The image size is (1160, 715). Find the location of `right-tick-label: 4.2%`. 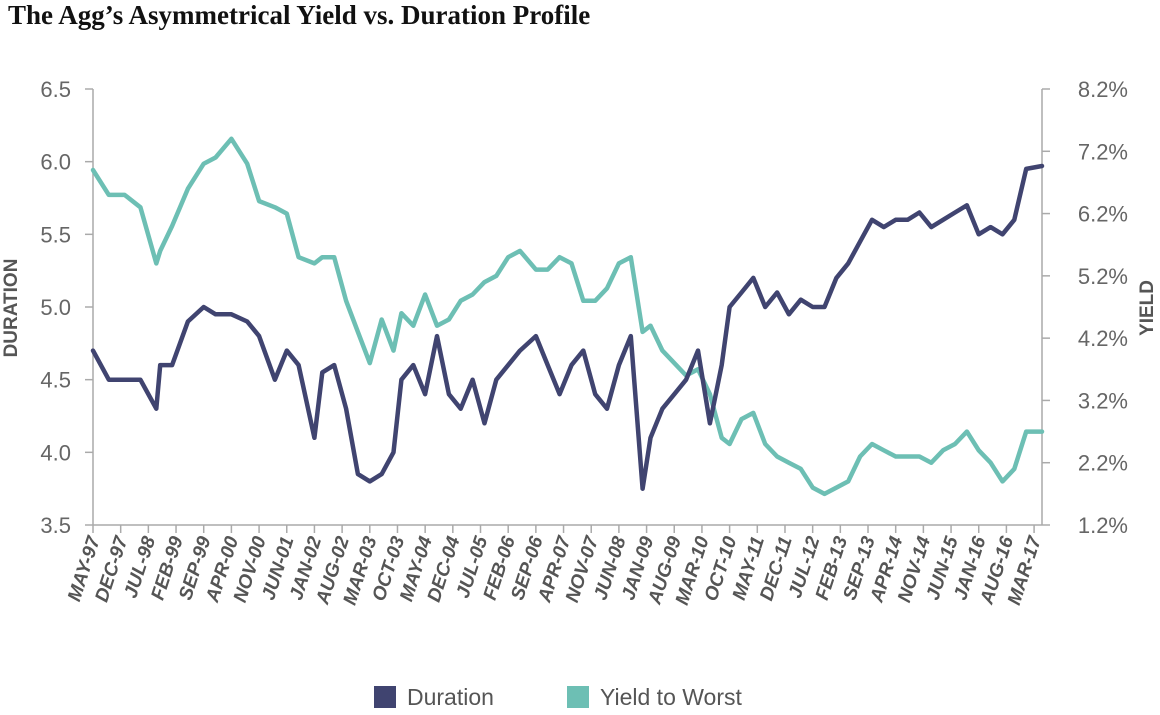

right-tick-label: 4.2% is located at coordinates (1103, 338).